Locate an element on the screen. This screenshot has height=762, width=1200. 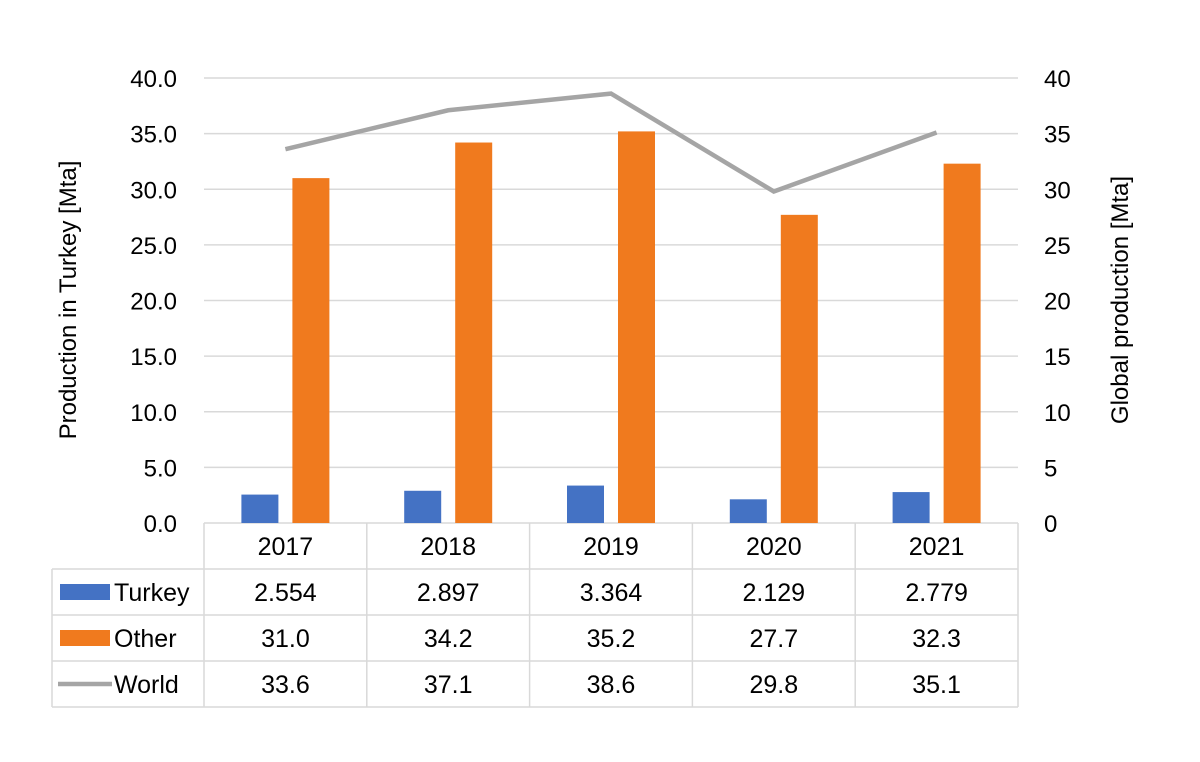
right-tick-label: 15 is located at coordinates (1057, 357).